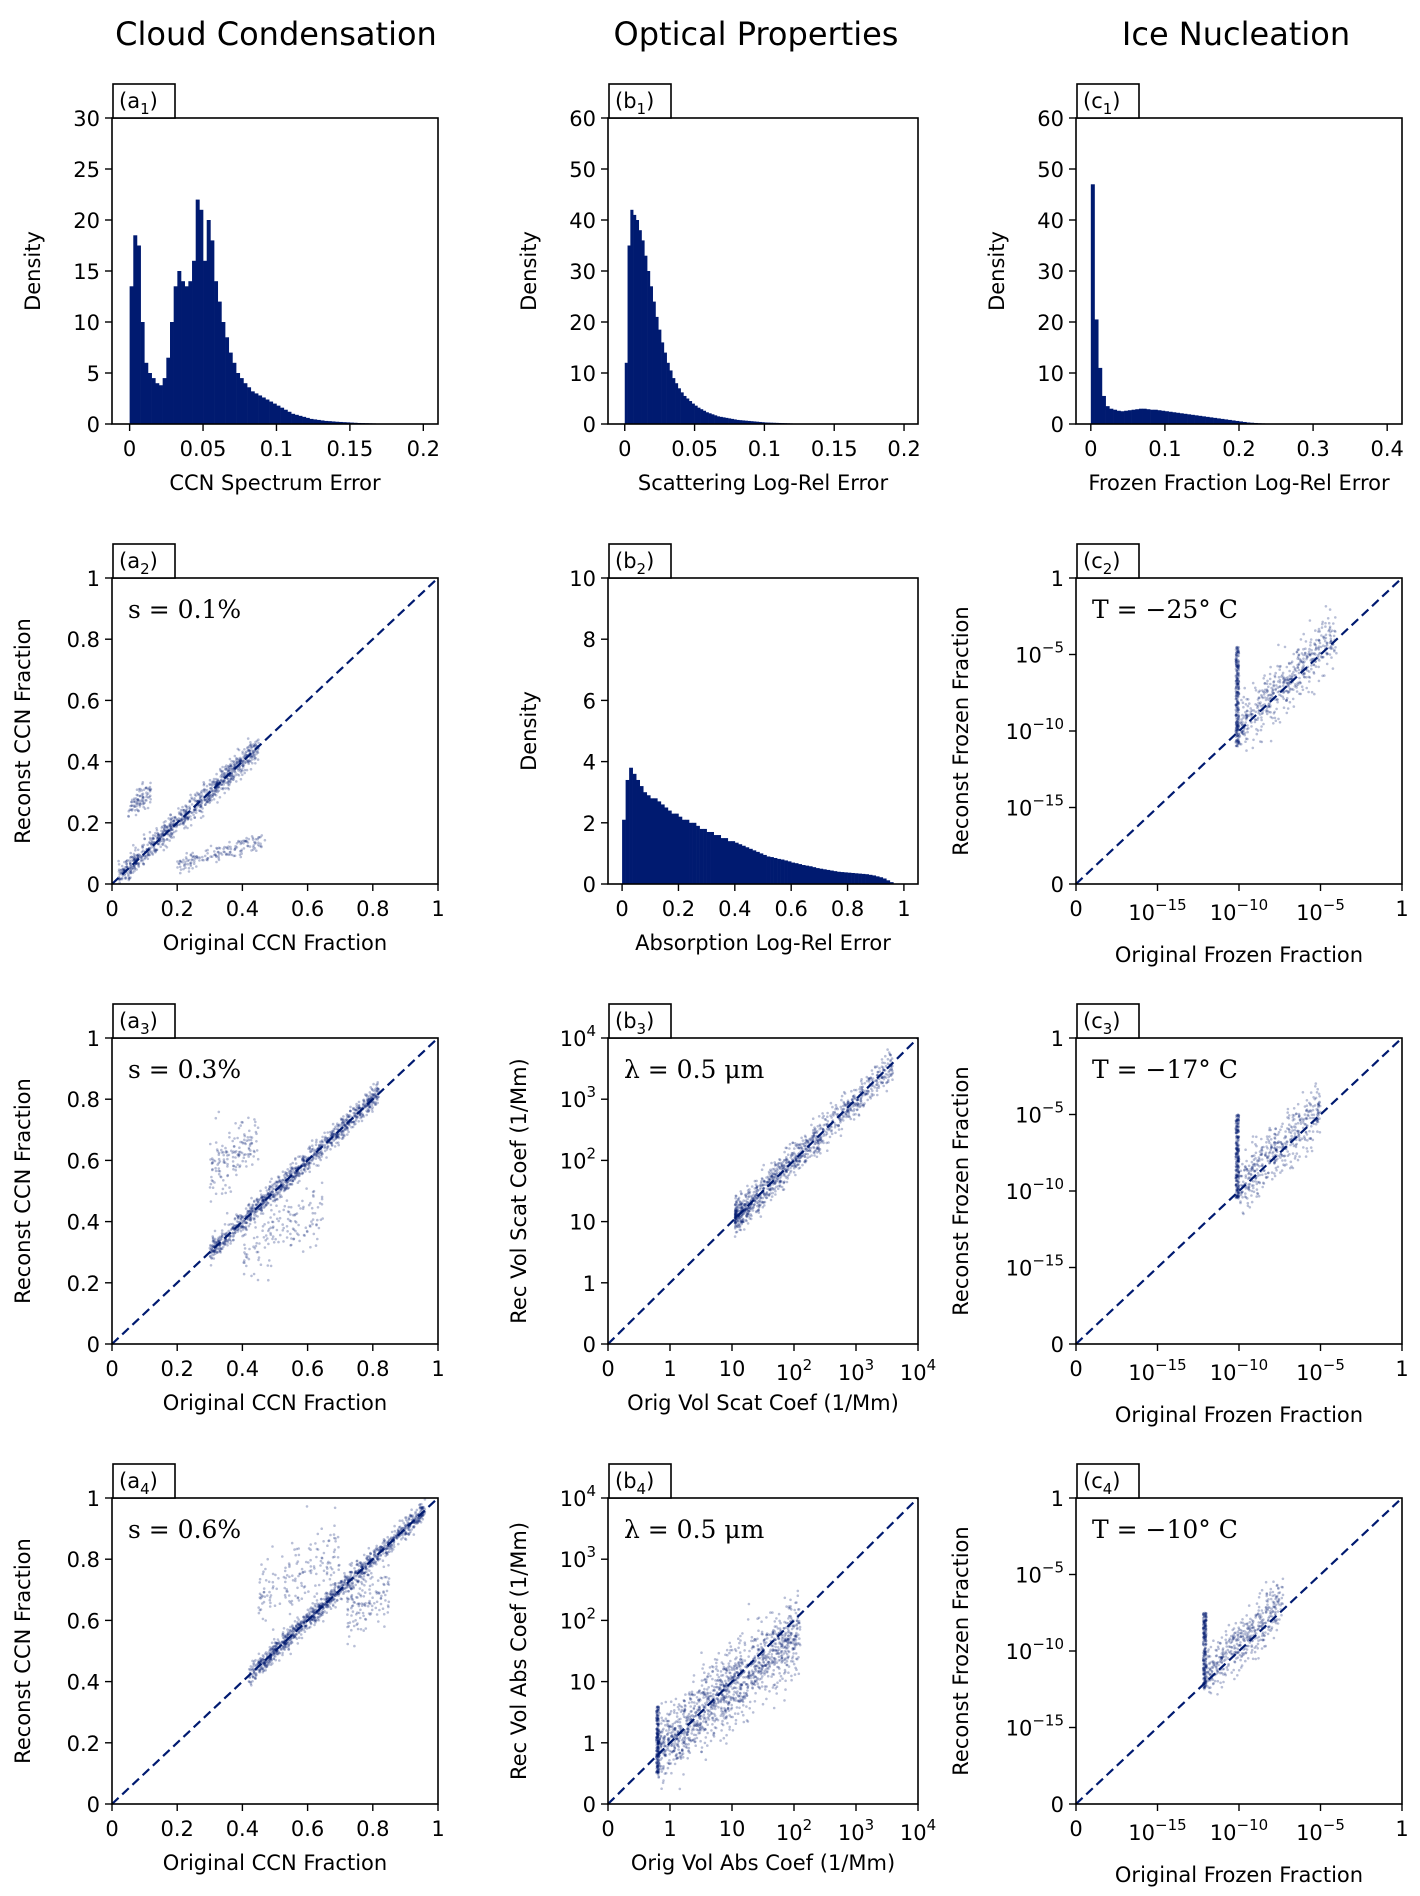 This screenshot has height=1896, width=1420. Describe the element at coordinates (582, 1223) in the screenshot. I see `y-tick-label: 10` at that location.